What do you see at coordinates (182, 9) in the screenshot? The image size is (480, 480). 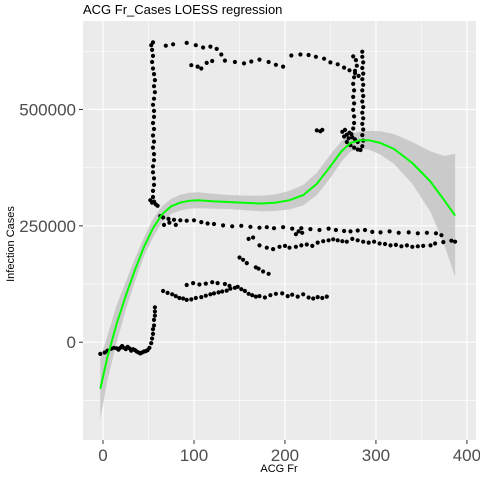 I see `chart-title: ACG Fr_Cases LOESS regression` at bounding box center [182, 9].